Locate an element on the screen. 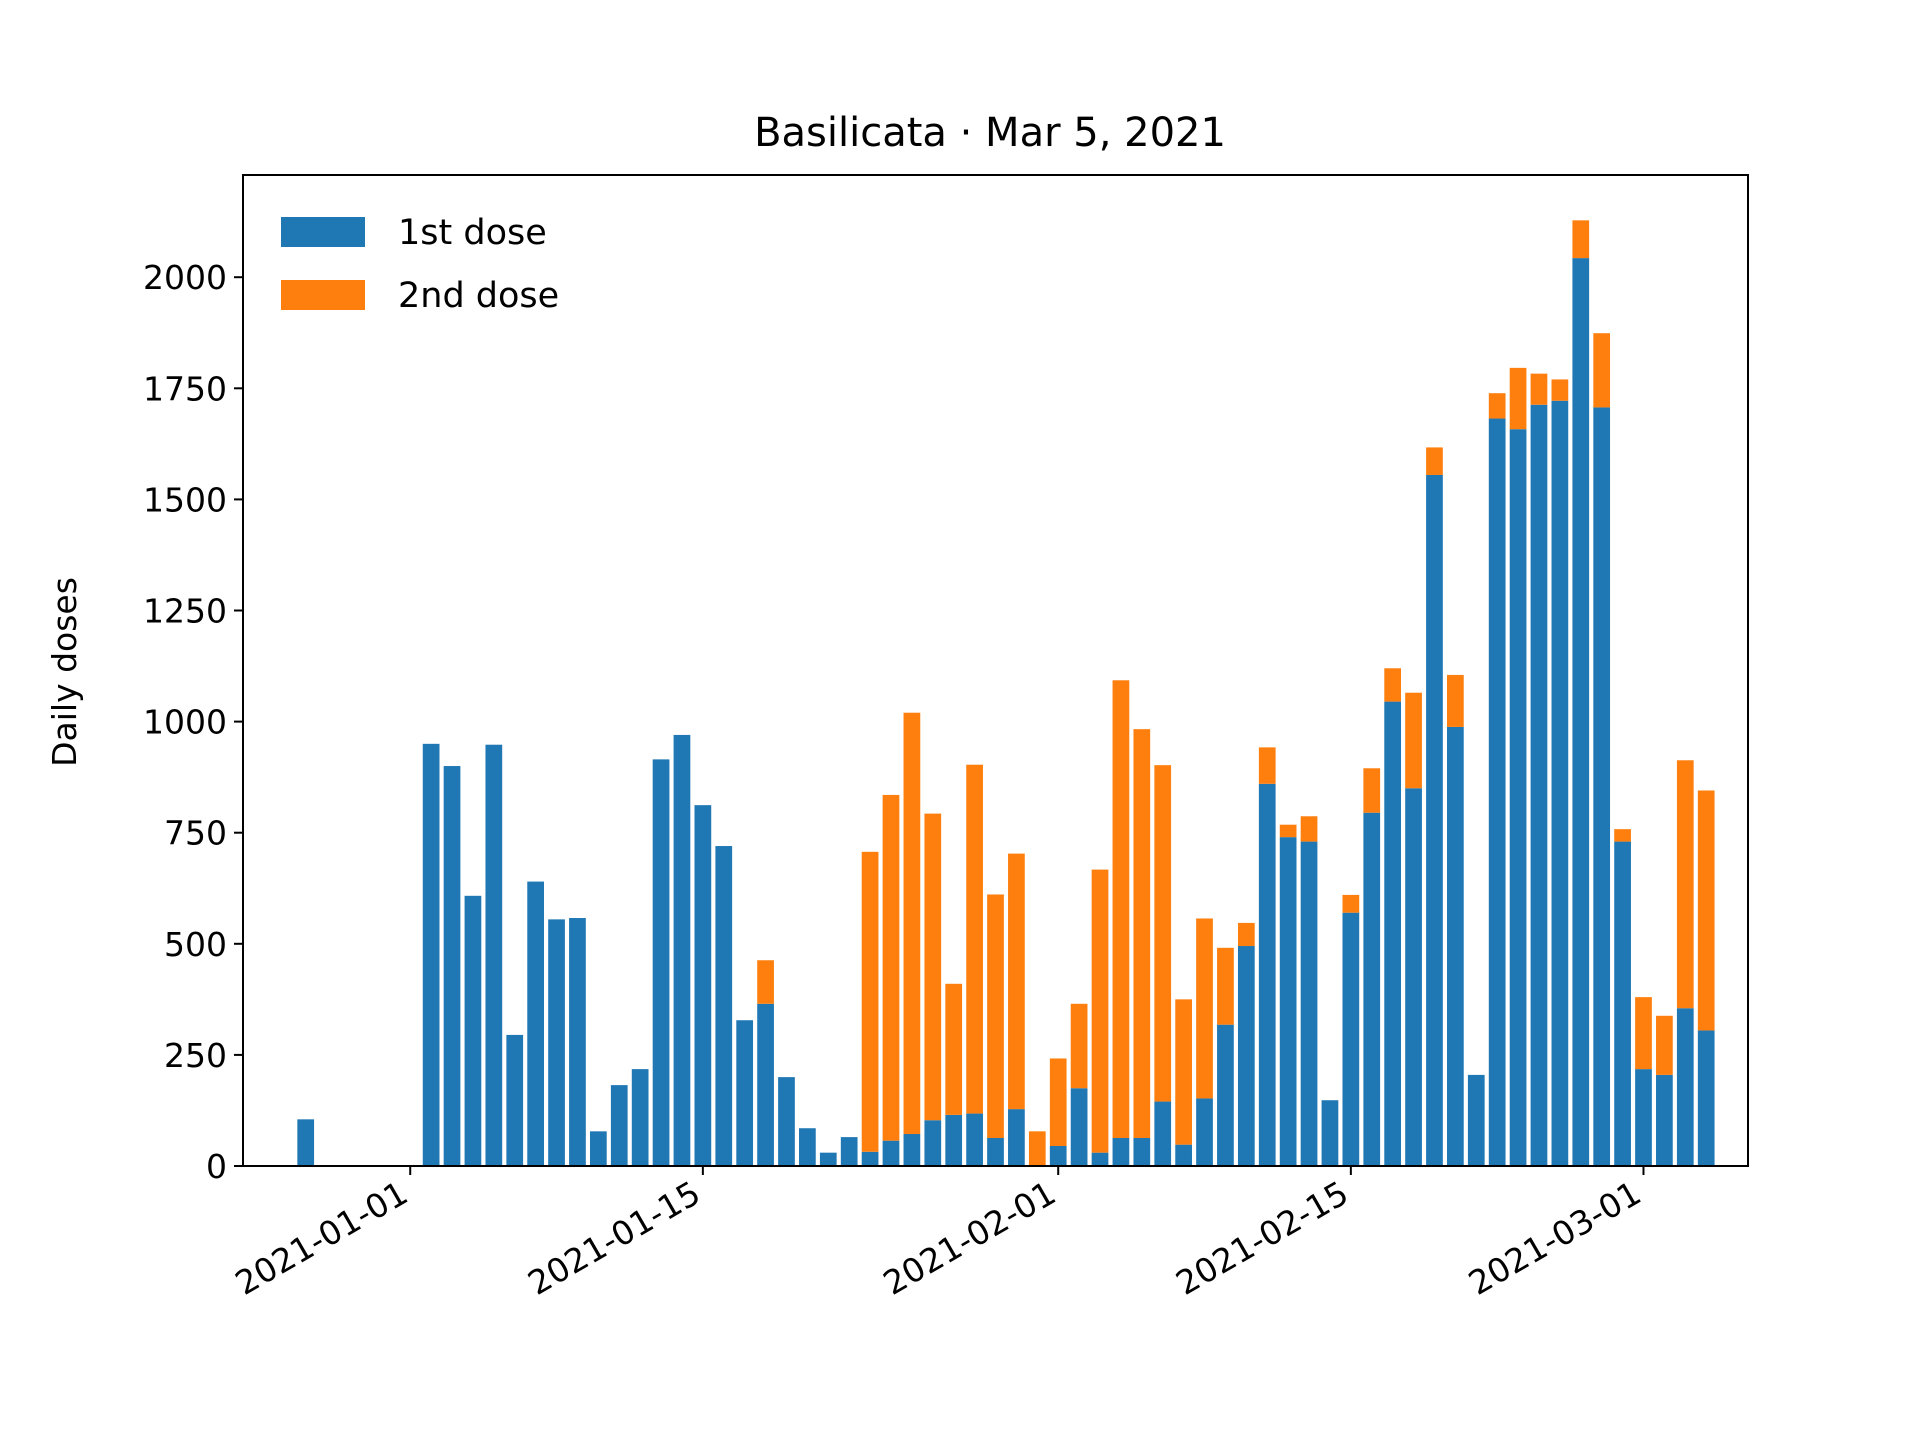  y-tick-label: 0 is located at coordinates (216, 1166).